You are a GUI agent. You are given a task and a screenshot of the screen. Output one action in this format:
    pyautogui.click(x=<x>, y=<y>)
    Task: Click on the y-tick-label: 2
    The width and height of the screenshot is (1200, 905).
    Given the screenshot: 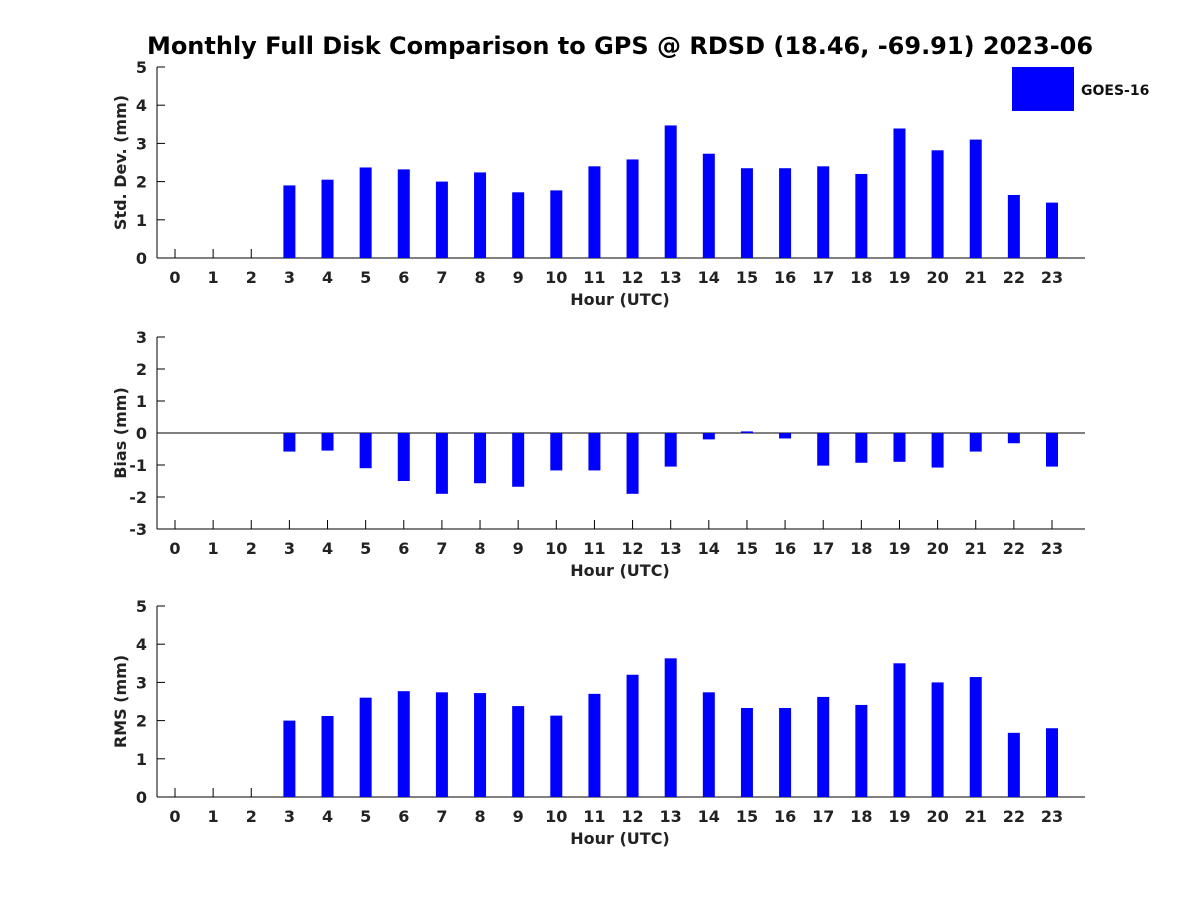 What is the action you would take?
    pyautogui.click(x=141, y=369)
    